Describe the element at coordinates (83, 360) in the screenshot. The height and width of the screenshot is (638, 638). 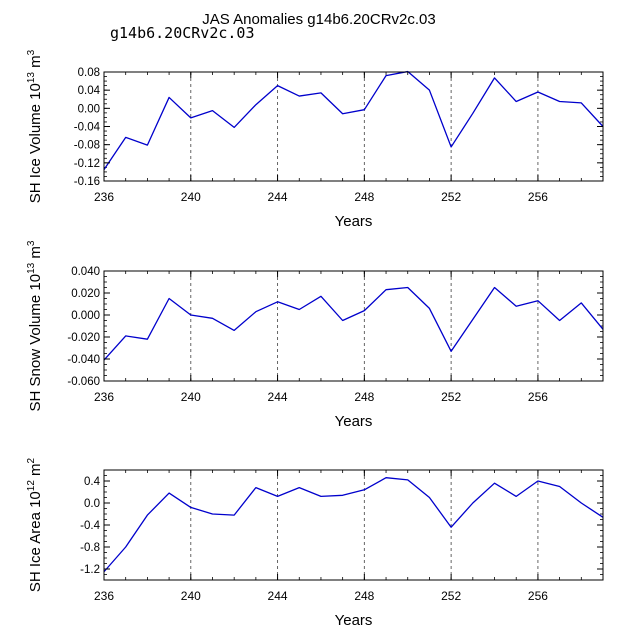
I see `y-tick-label: -0.040` at that location.